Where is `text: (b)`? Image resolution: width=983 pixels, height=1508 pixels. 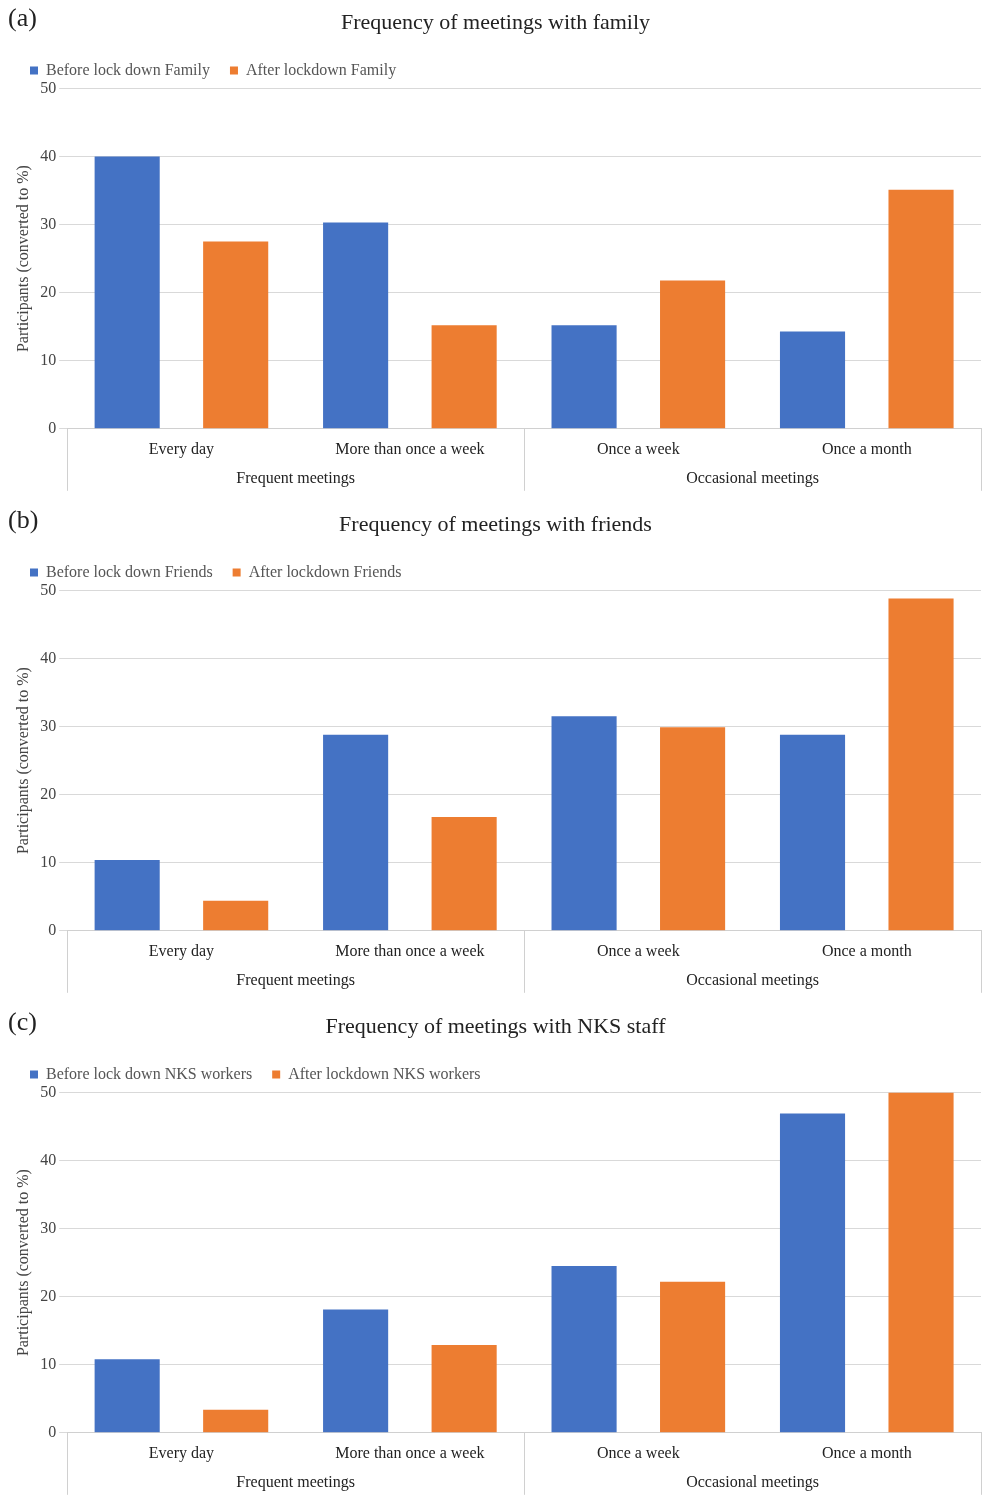
text: (b) is located at coordinates (23, 519).